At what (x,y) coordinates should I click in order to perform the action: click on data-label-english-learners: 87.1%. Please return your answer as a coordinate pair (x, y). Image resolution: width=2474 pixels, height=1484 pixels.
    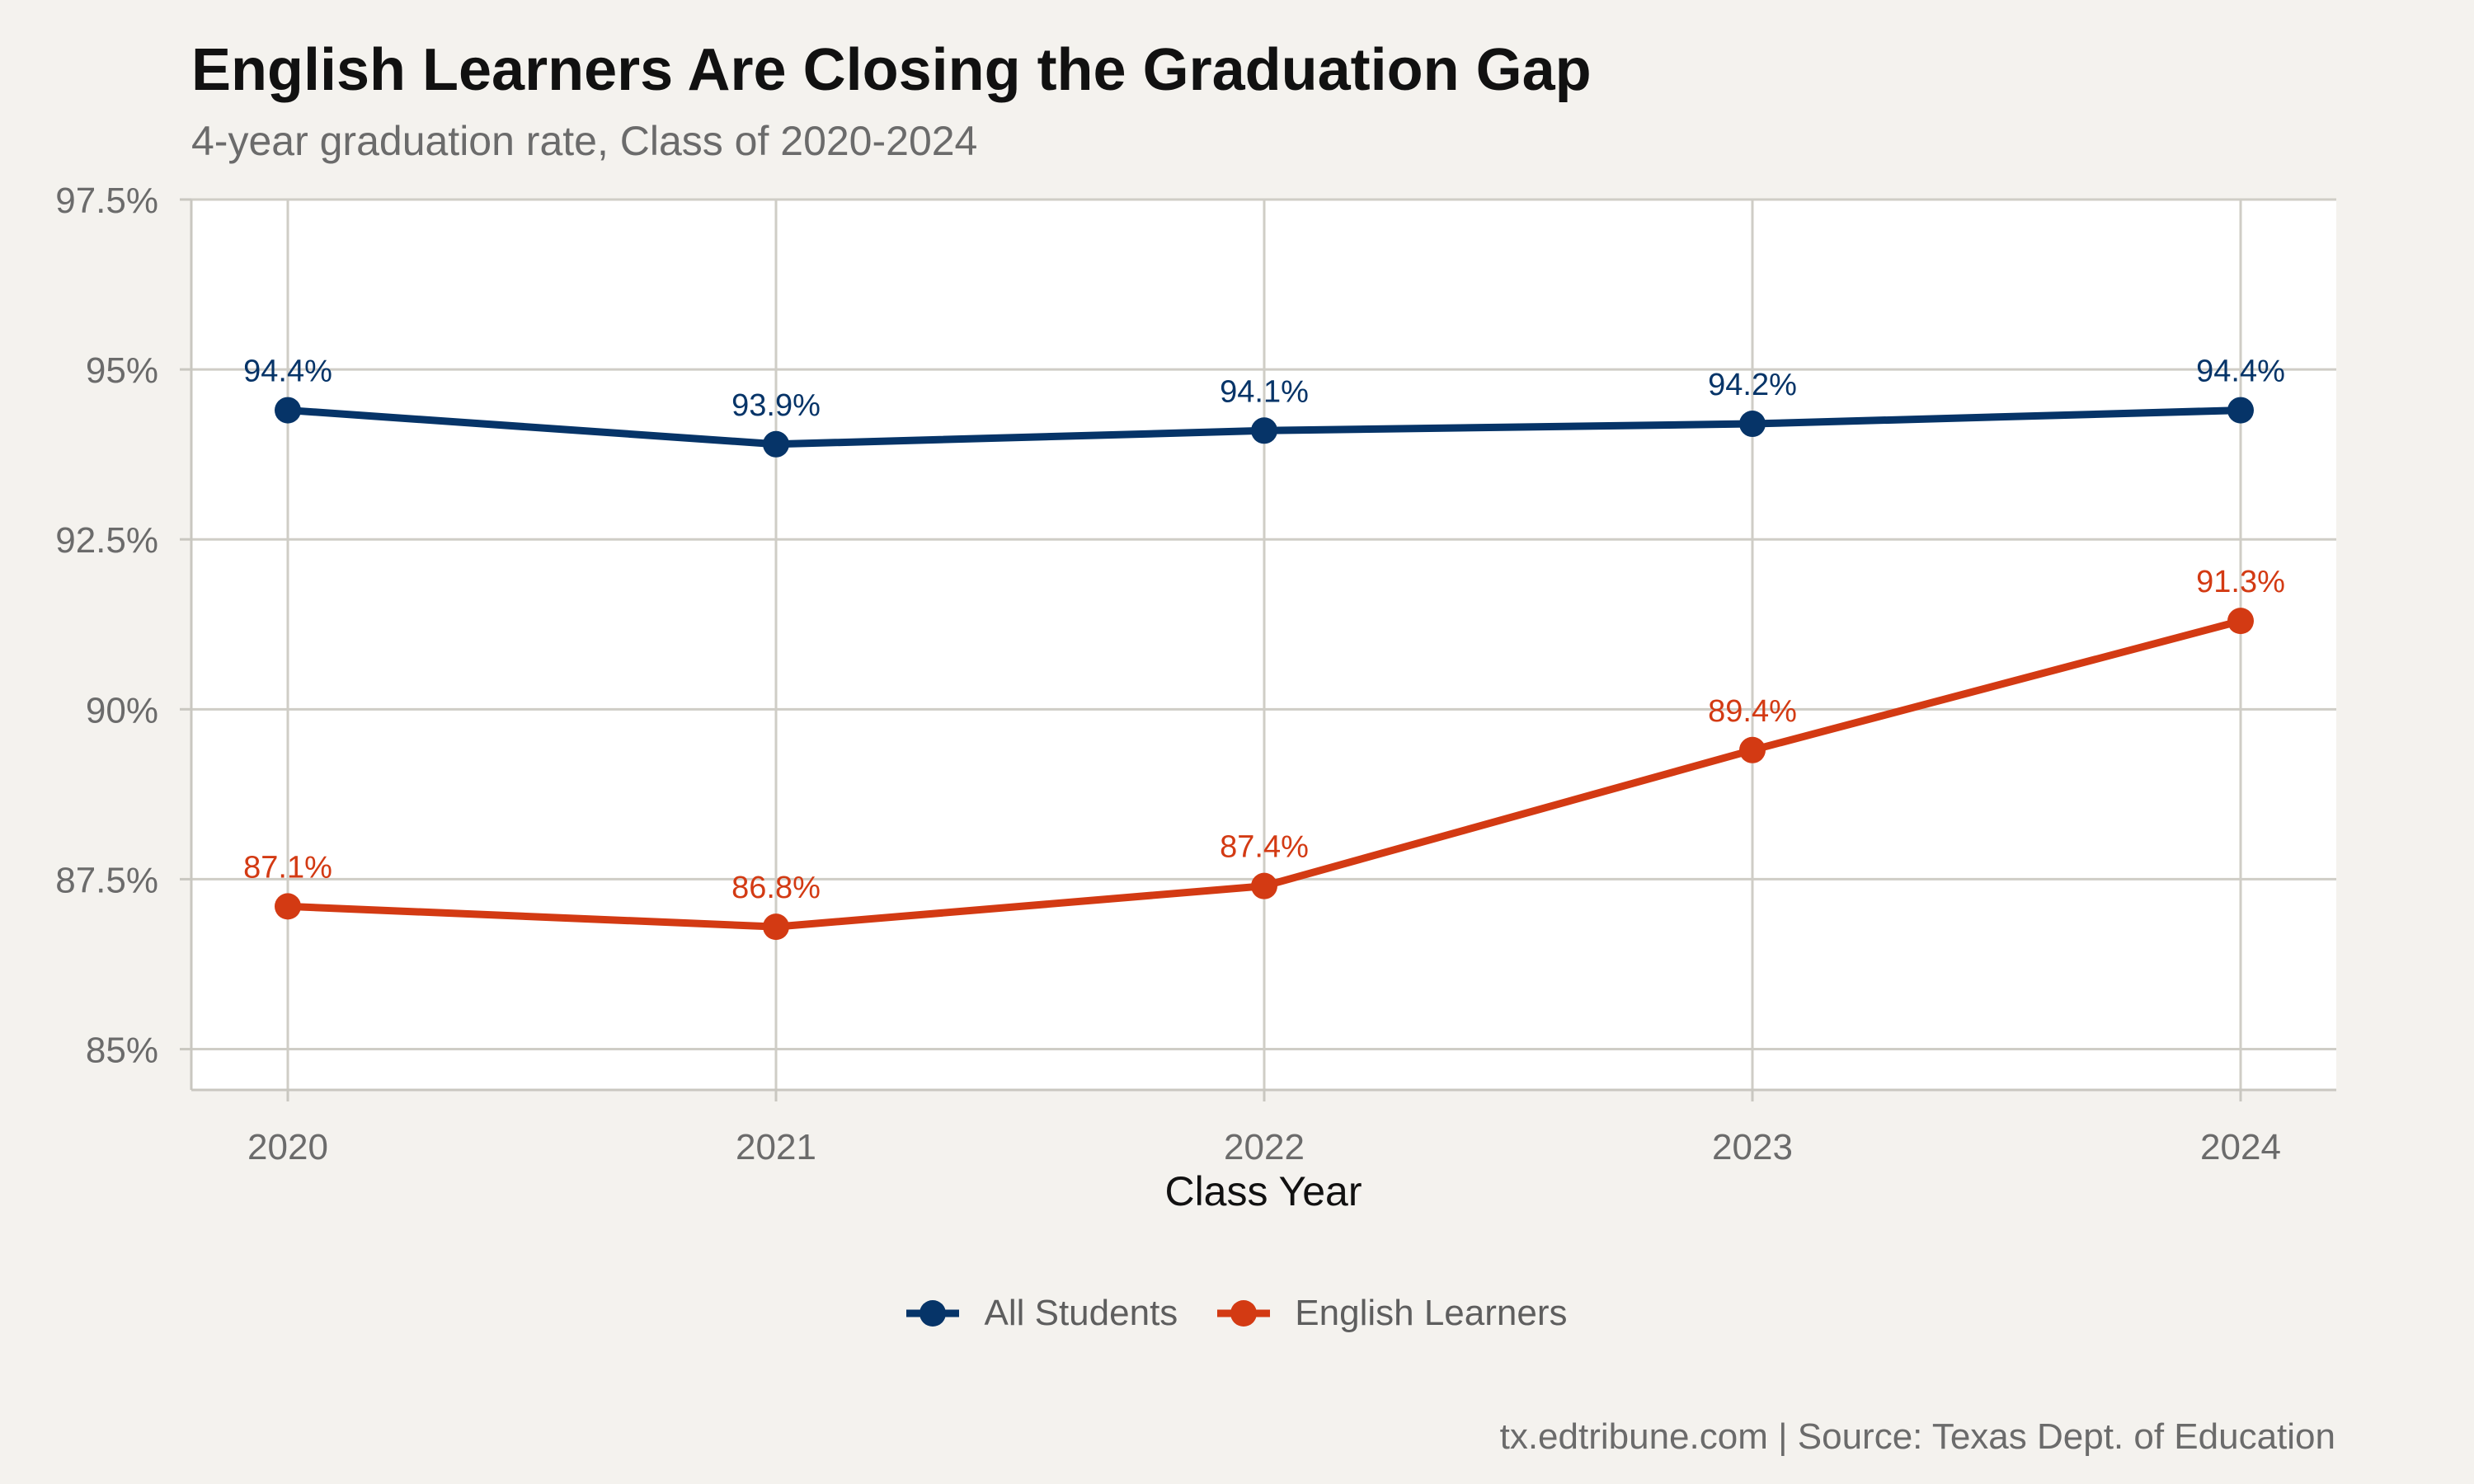
    Looking at the image, I should click on (287, 868).